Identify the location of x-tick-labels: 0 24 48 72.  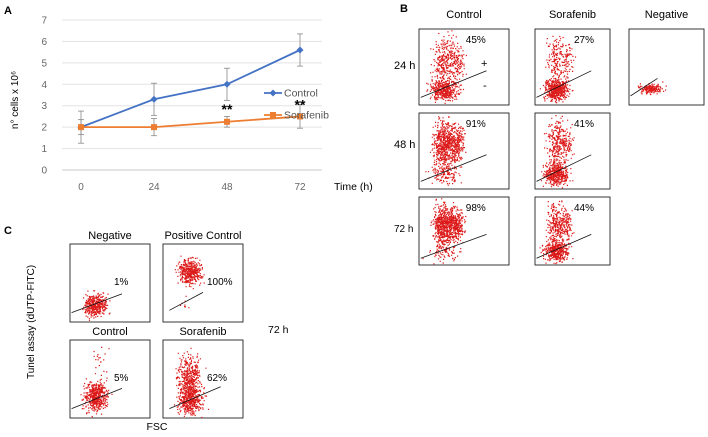
(192, 187).